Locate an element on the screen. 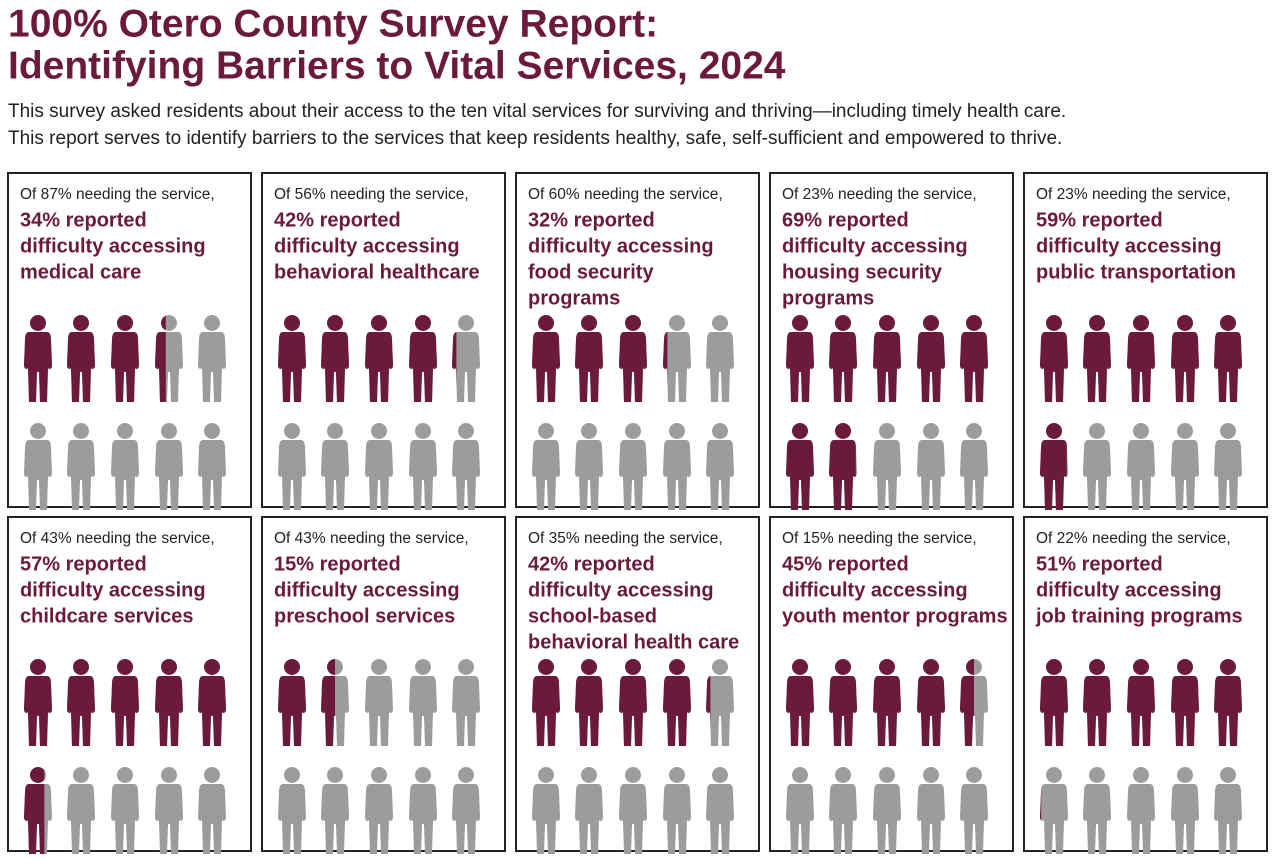 The image size is (1280, 860). card-header: Of 56% needing the service, is located at coordinates (371, 194).